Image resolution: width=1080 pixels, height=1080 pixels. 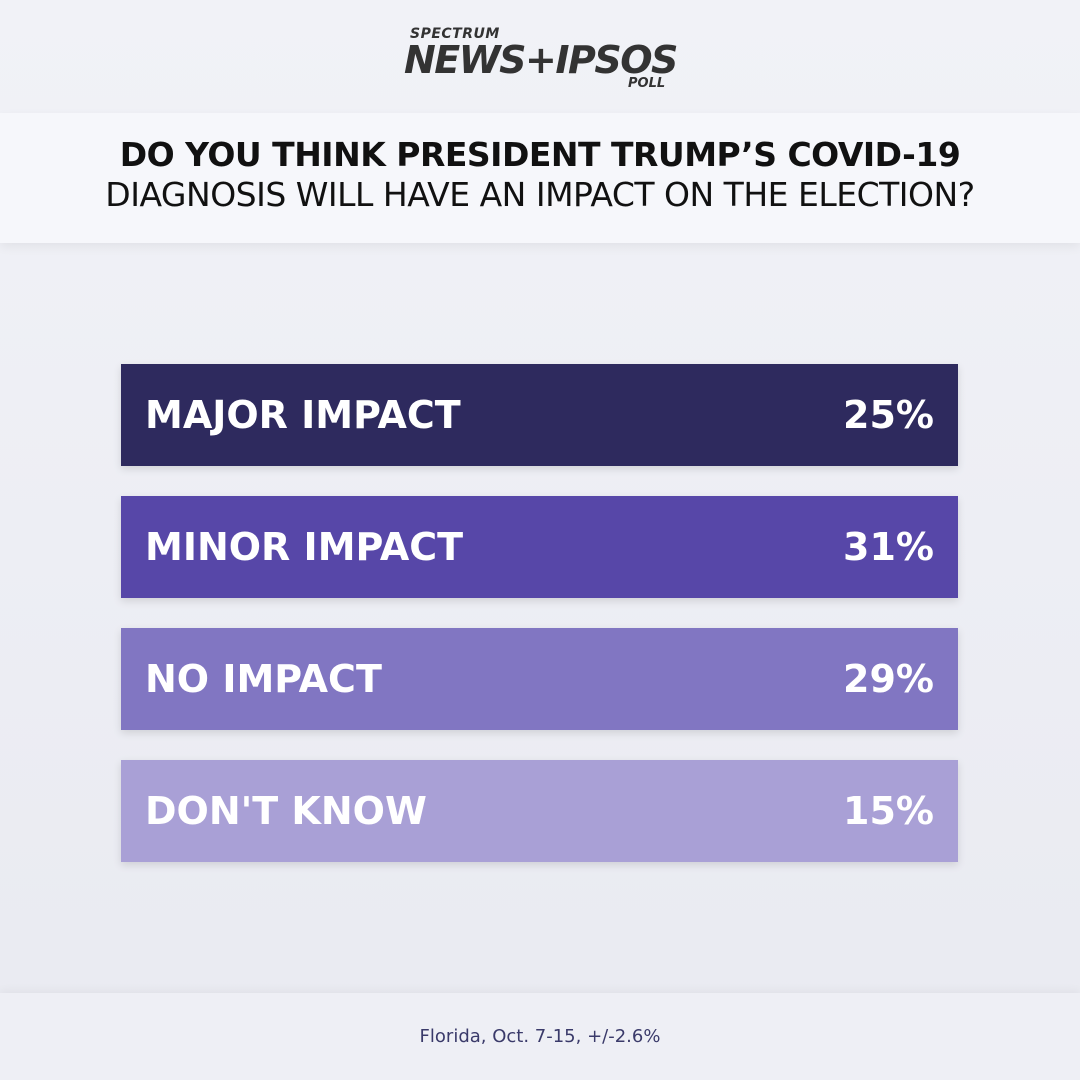 What do you see at coordinates (539, 547) in the screenshot?
I see `option-bar: MINOR IMPACT 31%` at bounding box center [539, 547].